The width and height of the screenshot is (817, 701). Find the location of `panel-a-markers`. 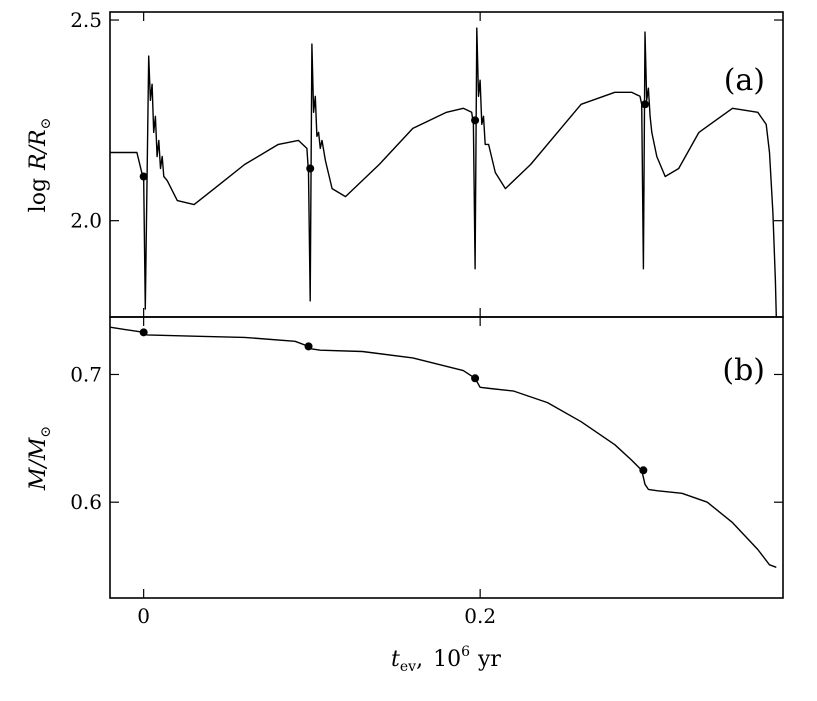

panel-a-markers is located at coordinates (394, 140).